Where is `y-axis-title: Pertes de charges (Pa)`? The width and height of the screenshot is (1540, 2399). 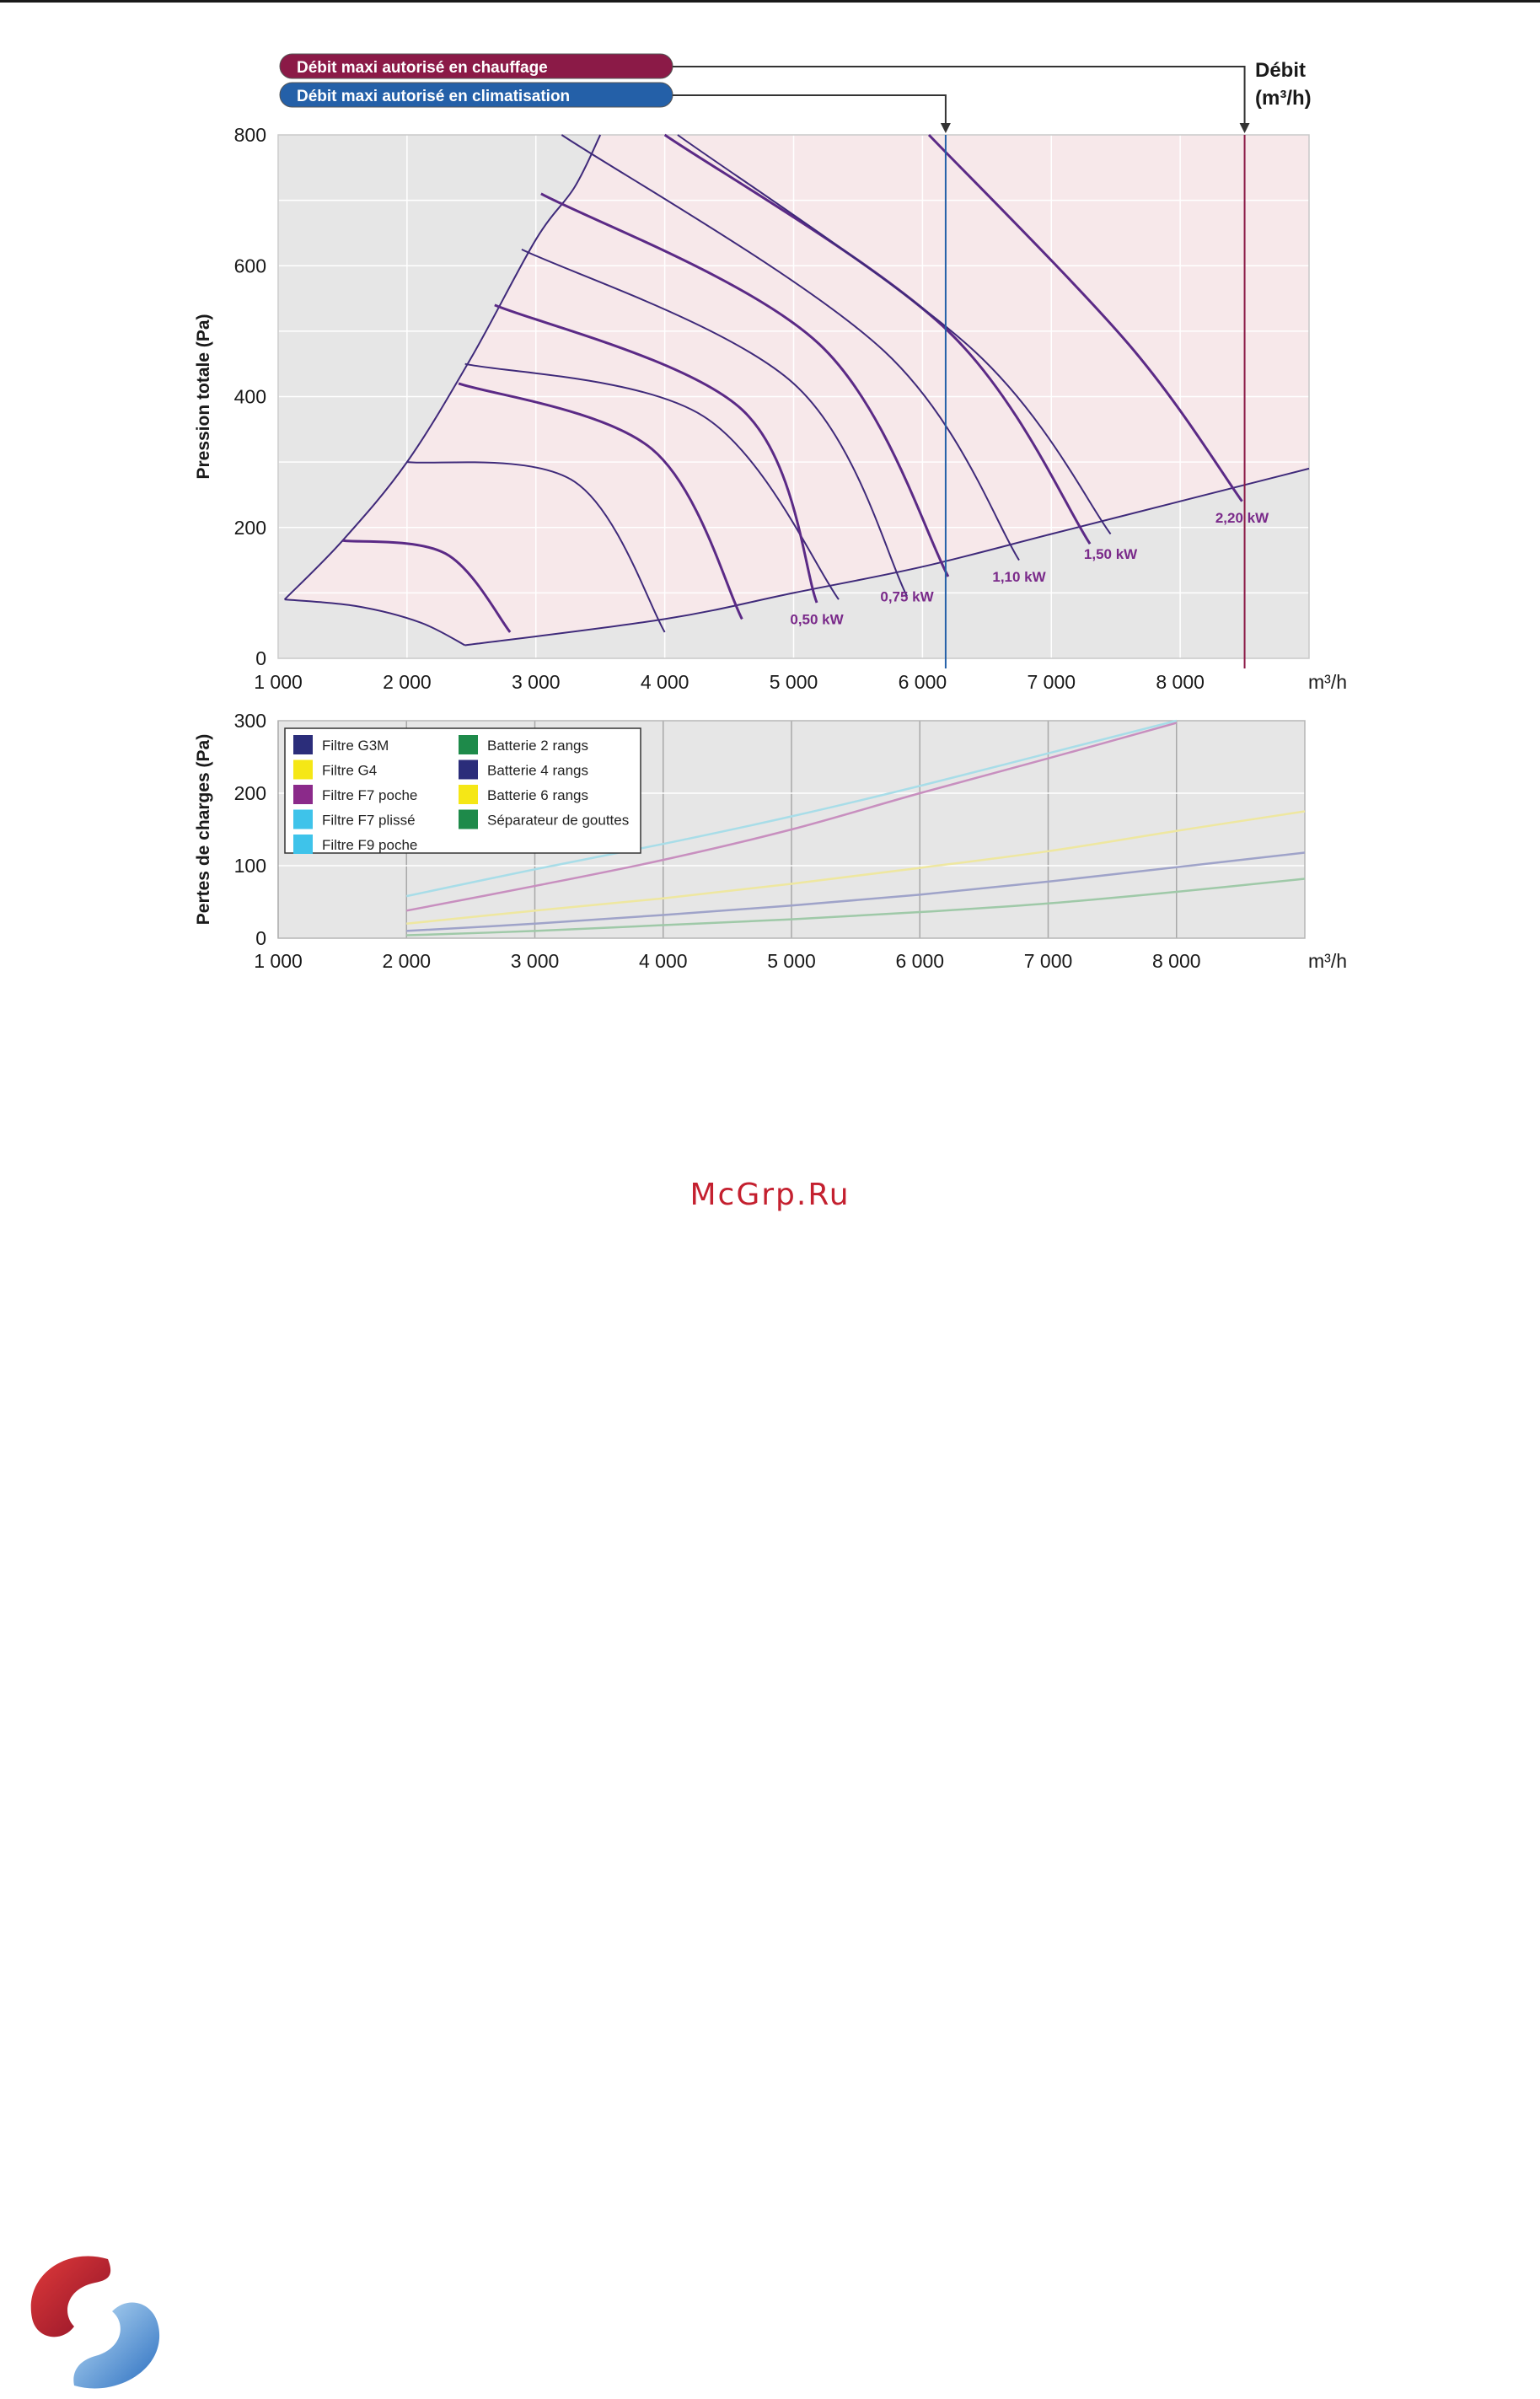
y-axis-title: Pertes de charges (Pa) is located at coordinates (203, 829).